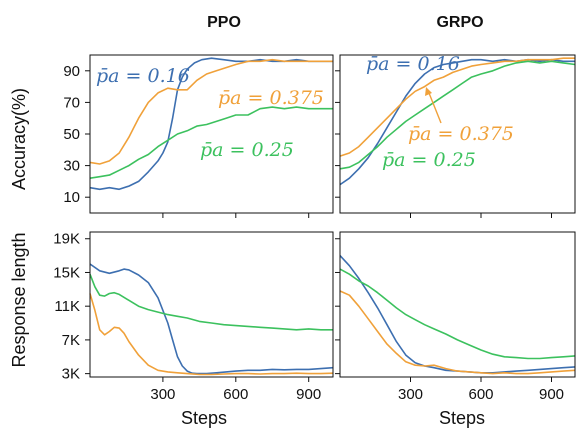 This screenshot has height=439, width=581. What do you see at coordinates (224, 22) in the screenshot?
I see `title-ppo: PPO` at bounding box center [224, 22].